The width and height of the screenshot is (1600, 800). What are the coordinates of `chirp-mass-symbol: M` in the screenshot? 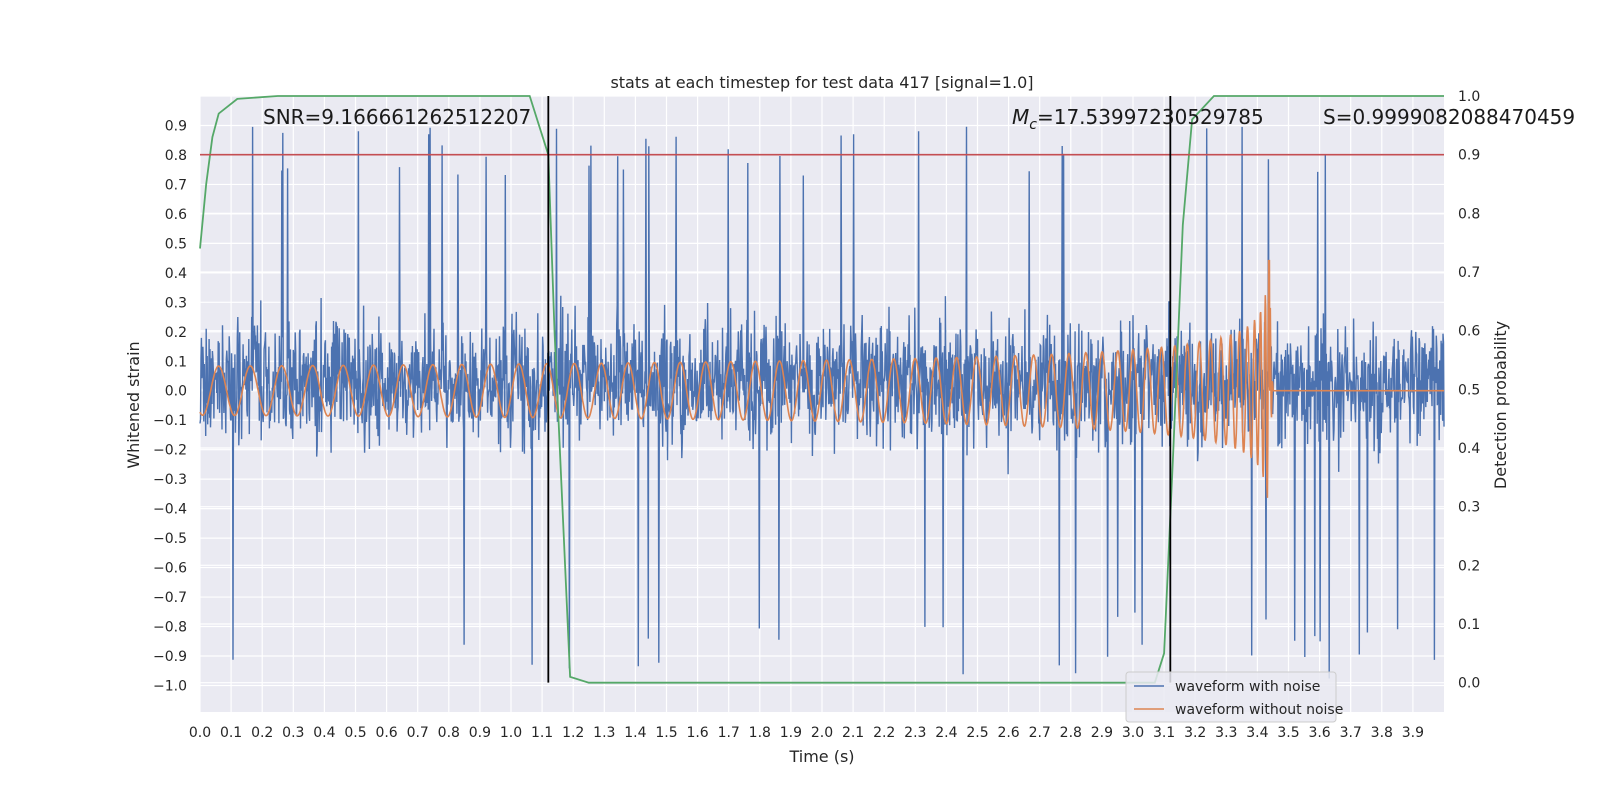 It's located at (1020, 117).